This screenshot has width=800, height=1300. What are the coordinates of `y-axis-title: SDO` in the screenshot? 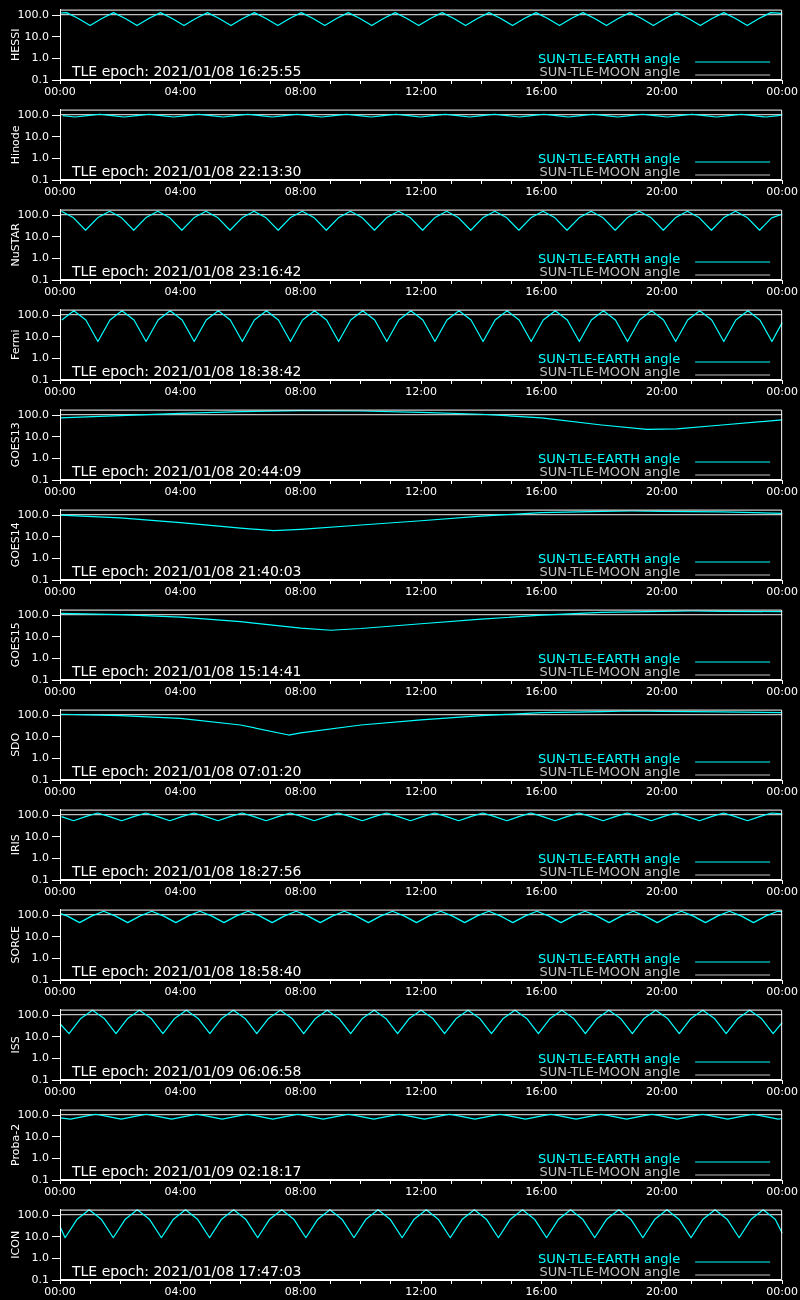 It's located at (15, 744).